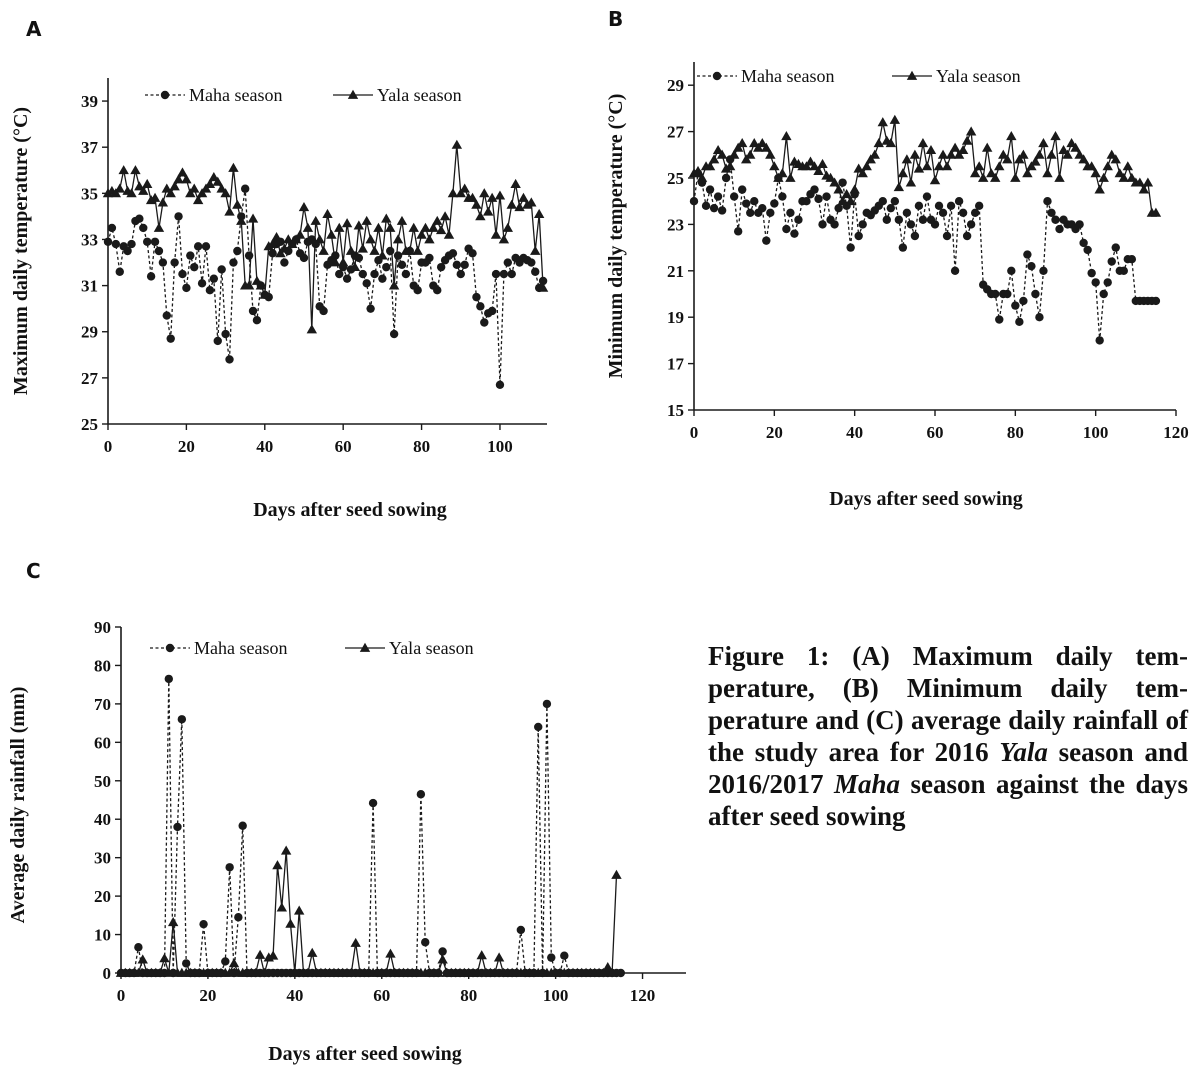  I want to click on y-tick-label-a: 29, so click(89, 332).